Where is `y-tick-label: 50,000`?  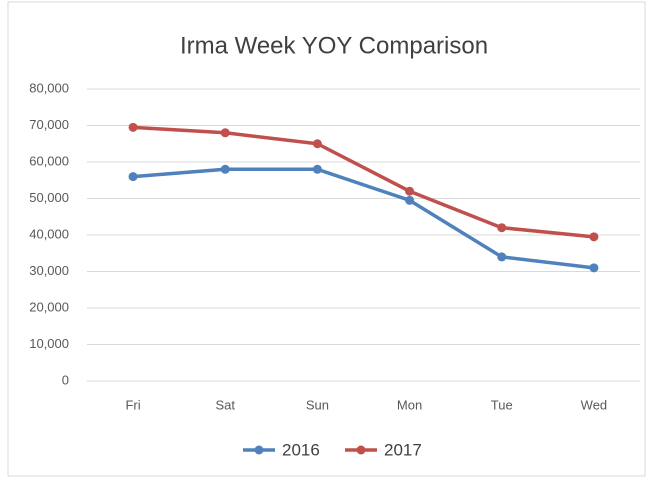 y-tick-label: 50,000 is located at coordinates (49, 197).